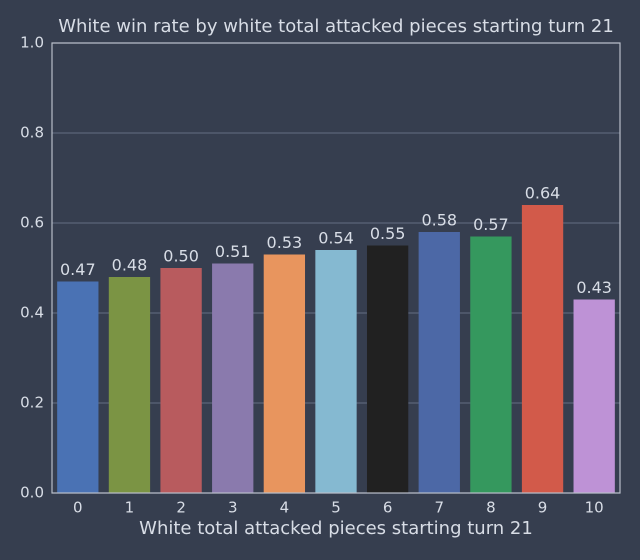  I want to click on y-tick-label: 0.2, so click(32, 403).